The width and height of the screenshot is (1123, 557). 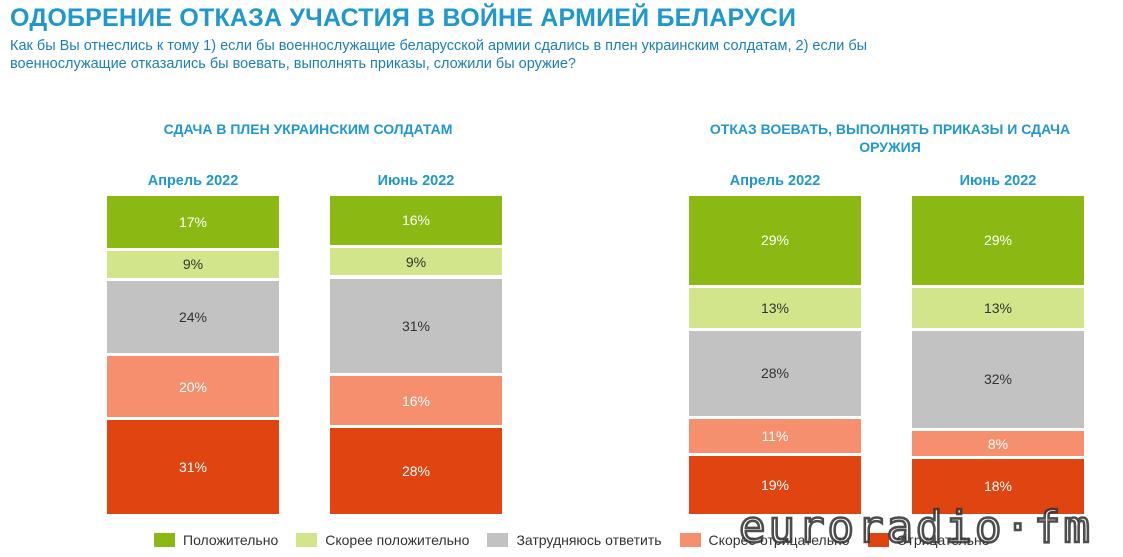 What do you see at coordinates (416, 326) in the screenshot?
I see `segment-hard-to-say: 31%` at bounding box center [416, 326].